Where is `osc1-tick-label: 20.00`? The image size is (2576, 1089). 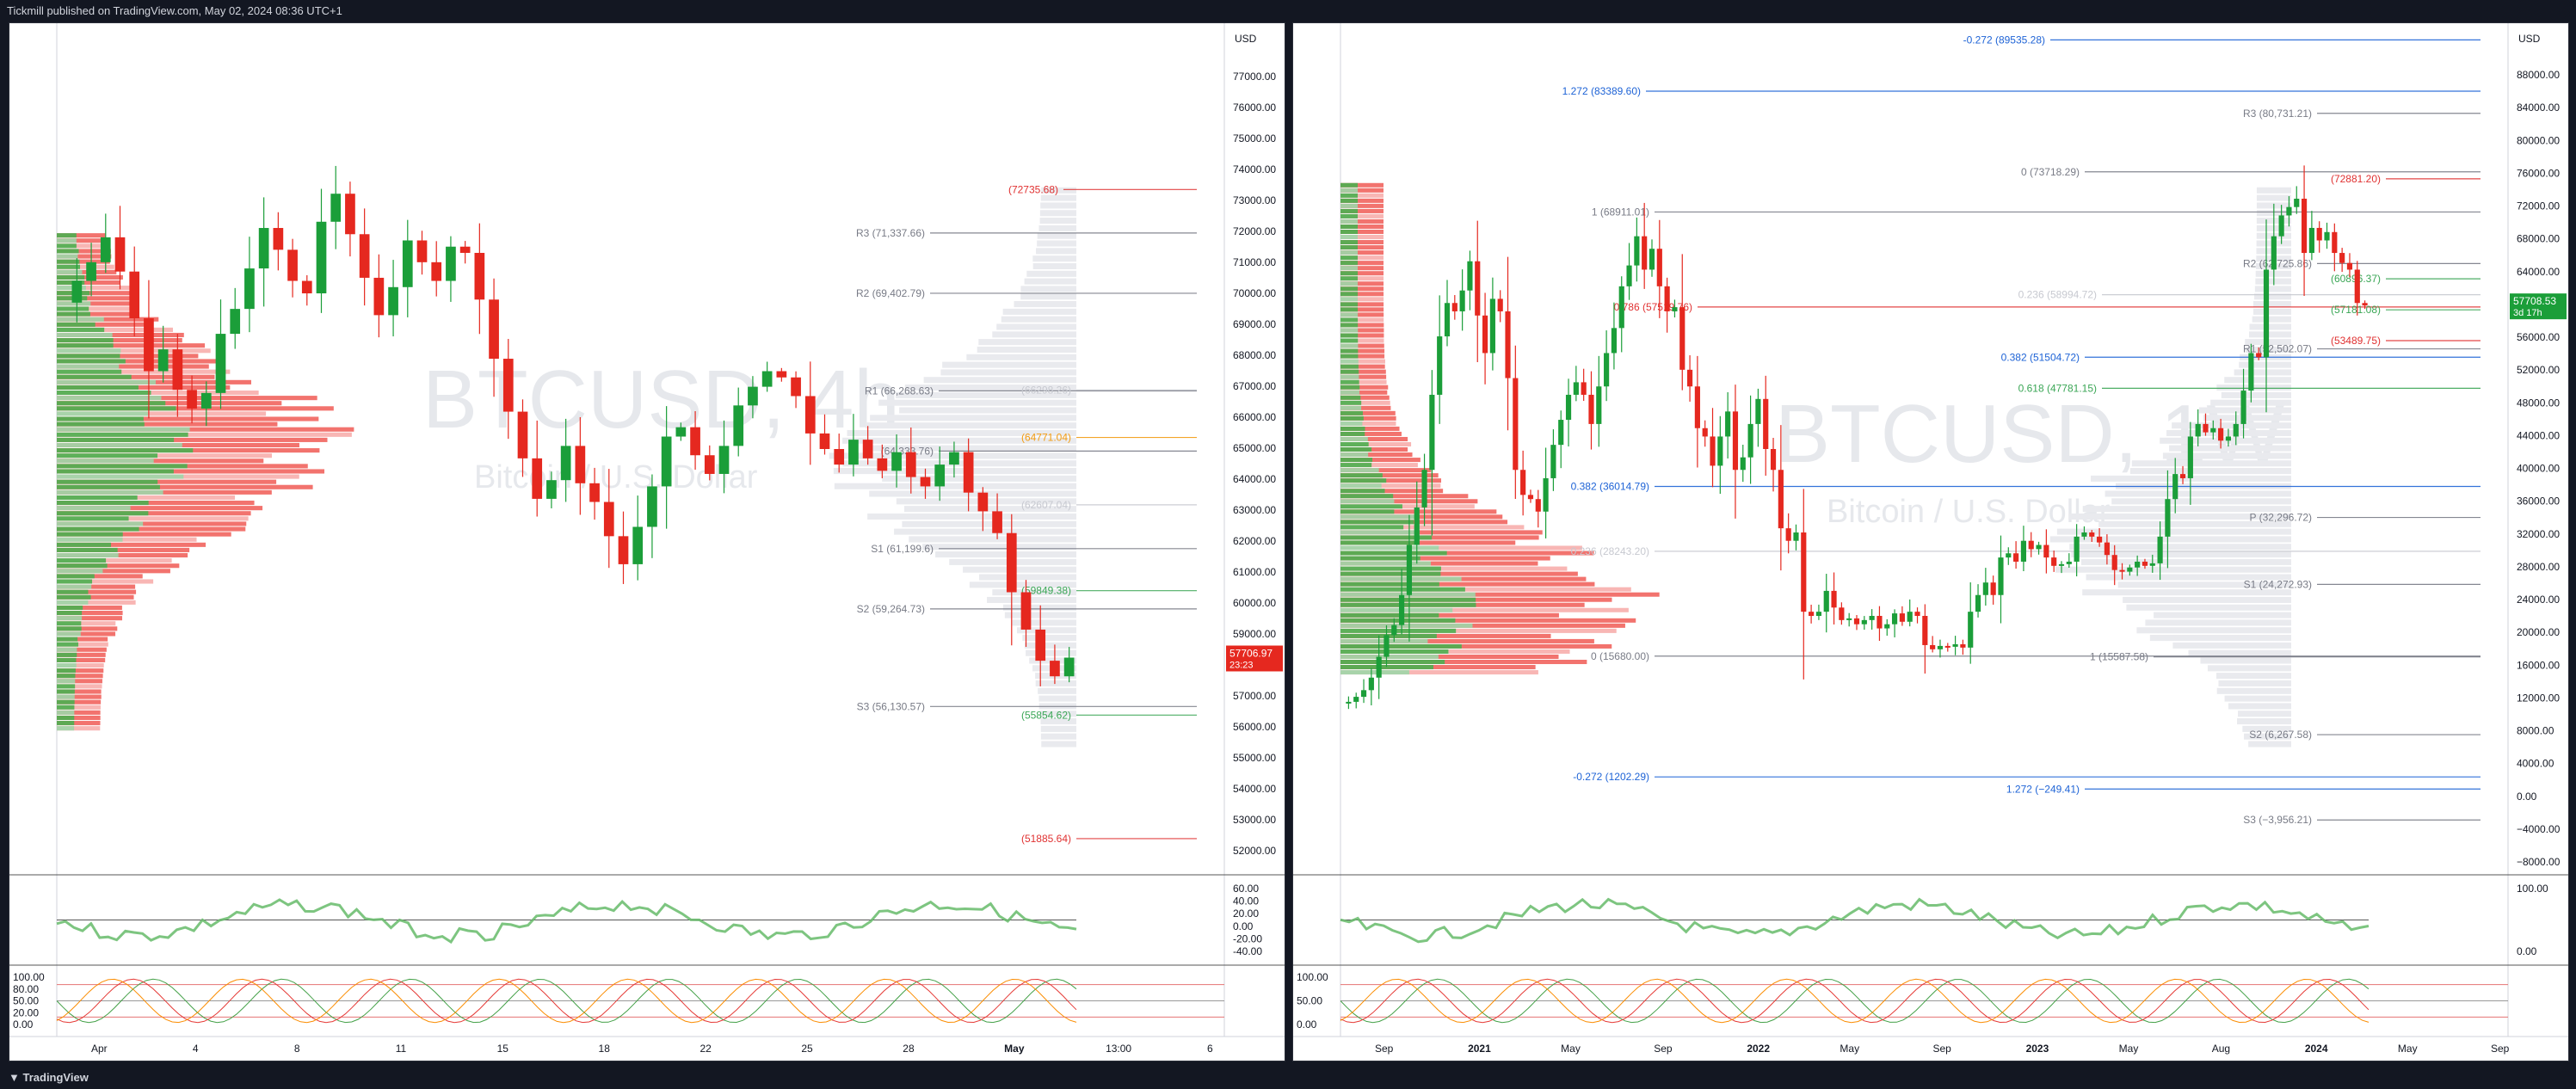 osc1-tick-label: 20.00 is located at coordinates (1246, 914).